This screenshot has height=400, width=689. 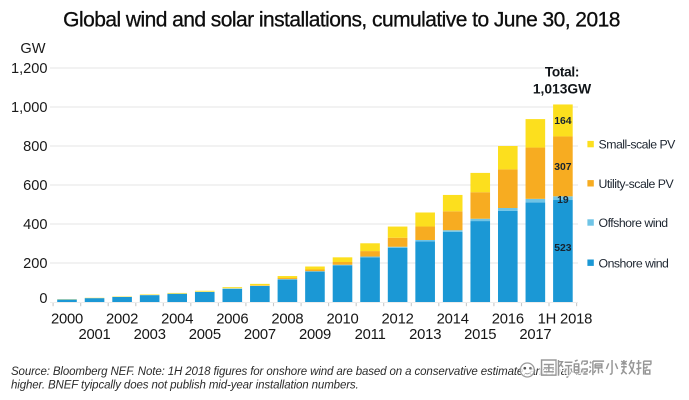 I want to click on svg-text: 2008, so click(x=287, y=320).